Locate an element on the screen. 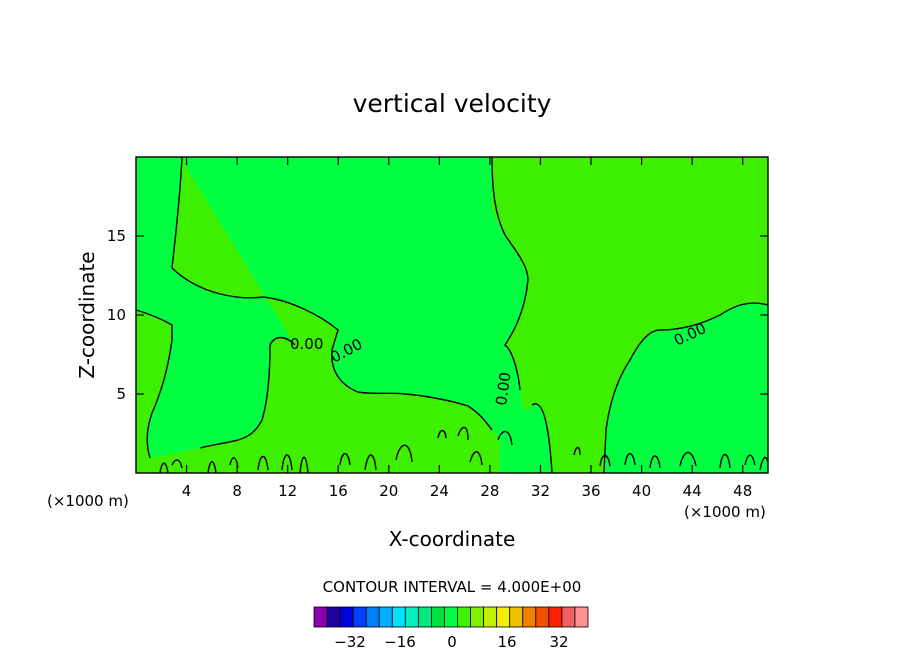  x-tick-label: 36 is located at coordinates (590, 491).